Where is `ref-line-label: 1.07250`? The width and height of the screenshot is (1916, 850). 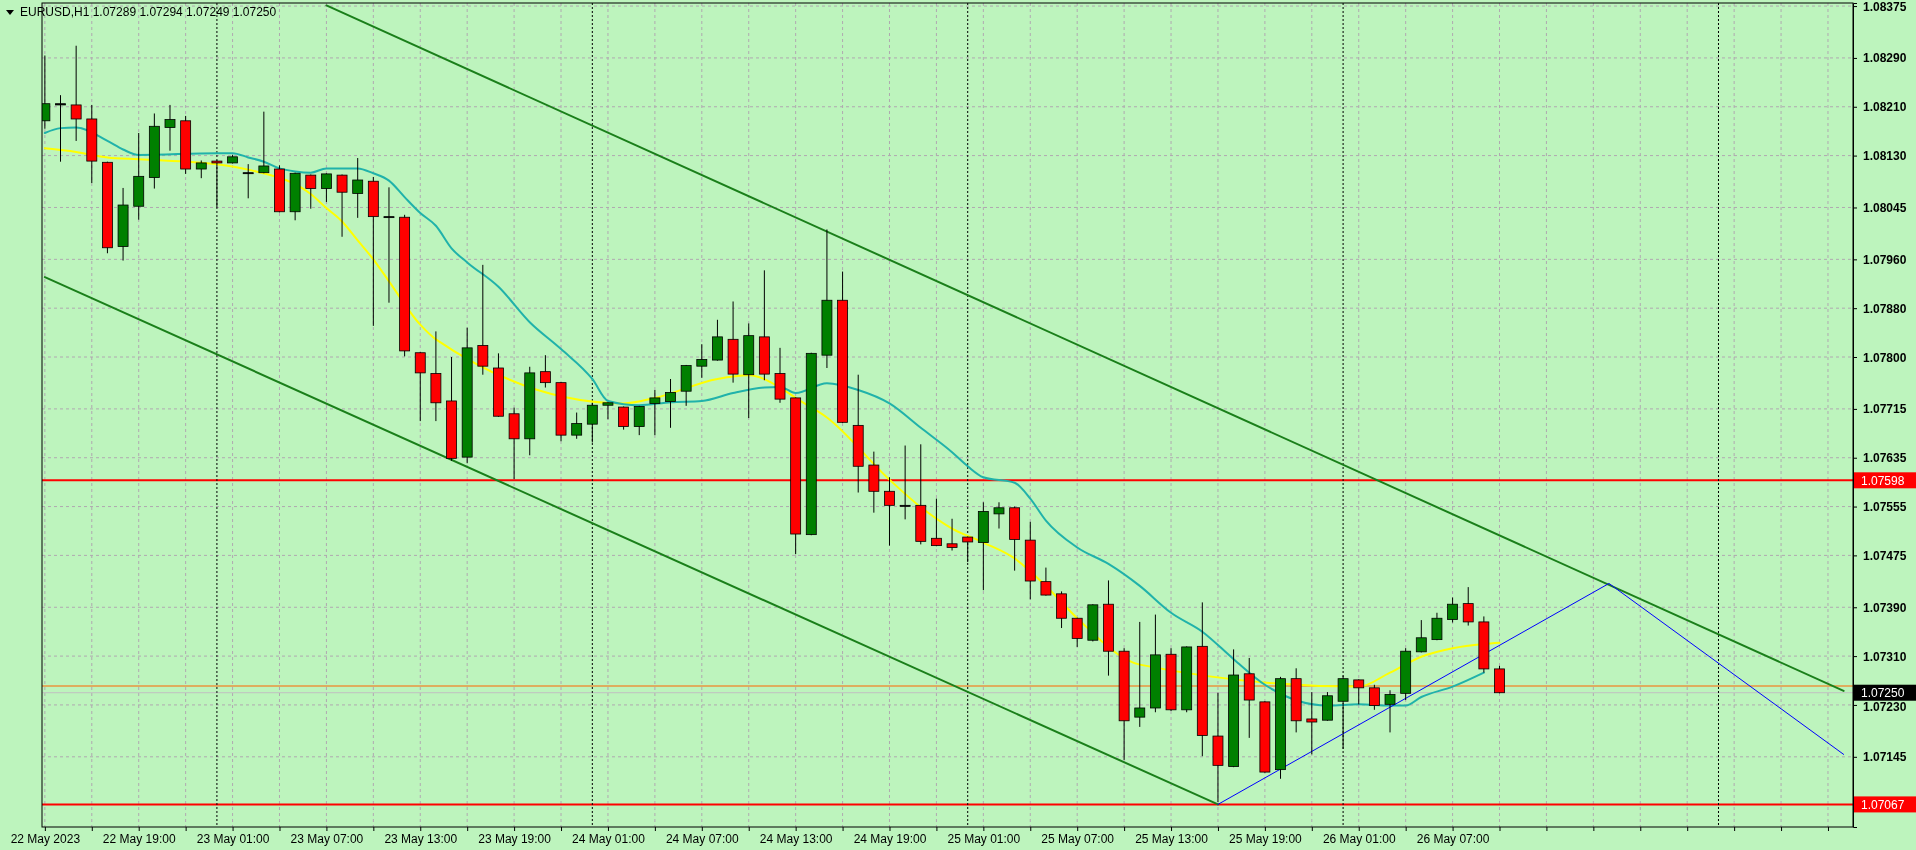
ref-line-label: 1.07250 is located at coordinates (1883, 693).